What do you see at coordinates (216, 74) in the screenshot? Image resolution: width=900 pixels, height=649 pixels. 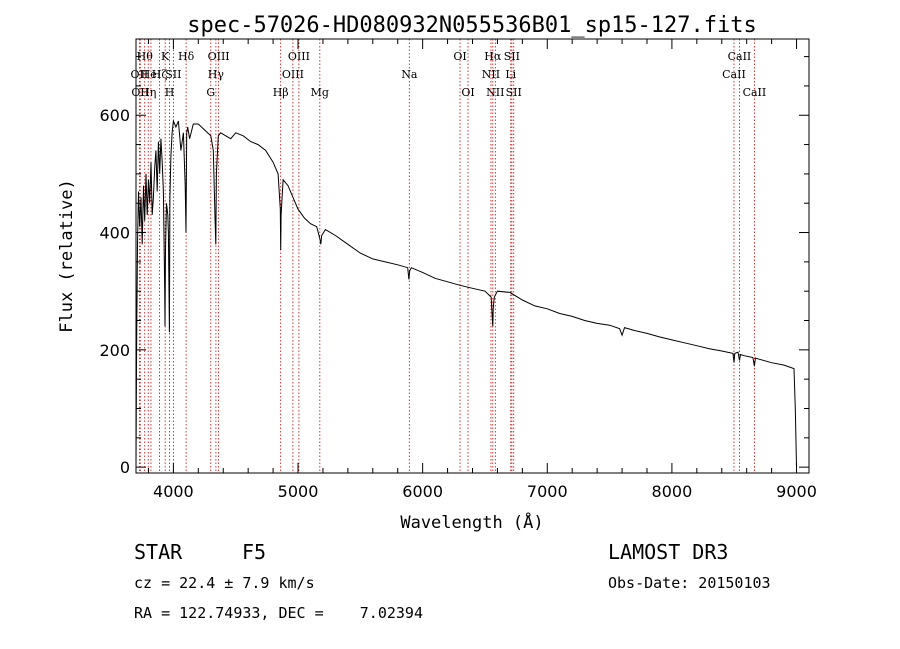 I see `line-marker-label-11: Hγ` at bounding box center [216, 74].